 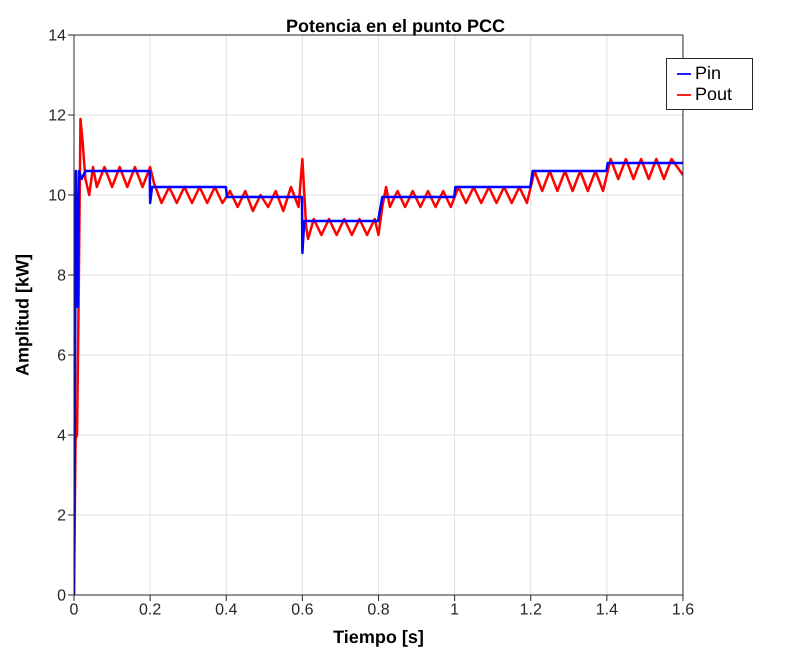 I want to click on y-tick-label: 6, so click(x=61, y=356).